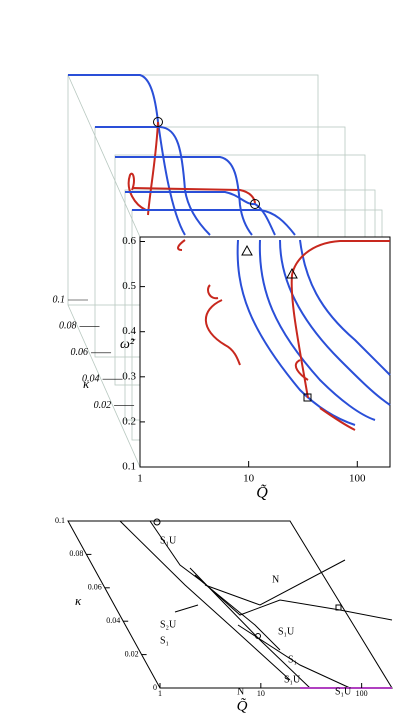 The width and height of the screenshot is (416, 718). What do you see at coordinates (86, 383) in the screenshot?
I see `kappa-label: κ` at bounding box center [86, 383].